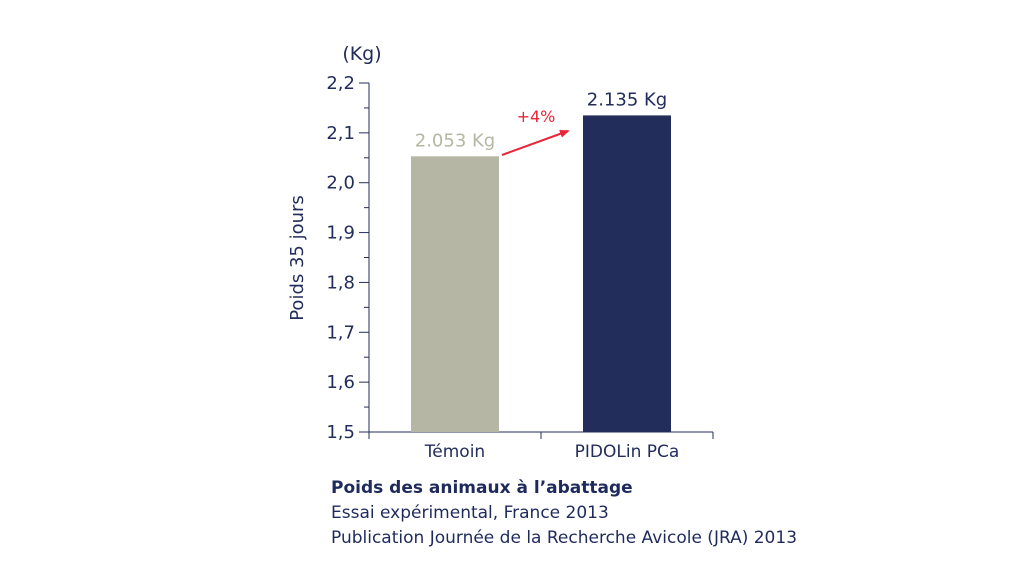 Image resolution: width=1024 pixels, height=576 pixels. Describe the element at coordinates (297, 258) in the screenshot. I see `y-axis-label: Poids 35 jours` at that location.